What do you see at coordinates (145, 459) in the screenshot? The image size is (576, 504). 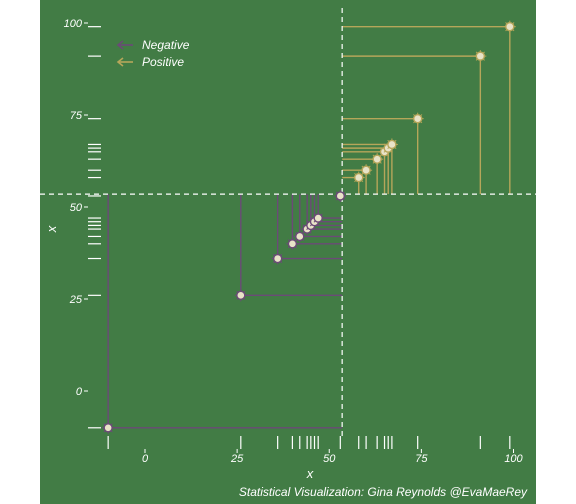 I see `x-tick-label-0: 0` at bounding box center [145, 459].